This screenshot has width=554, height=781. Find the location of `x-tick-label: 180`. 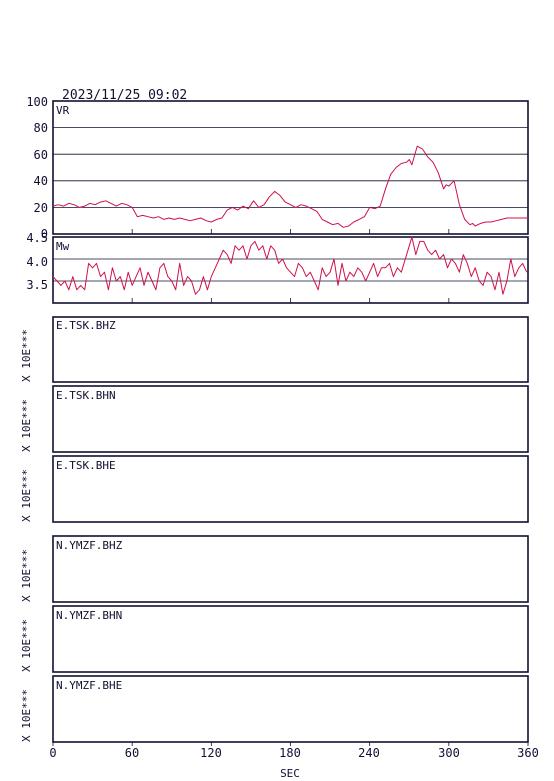

x-tick-label: 180 is located at coordinates (290, 753).